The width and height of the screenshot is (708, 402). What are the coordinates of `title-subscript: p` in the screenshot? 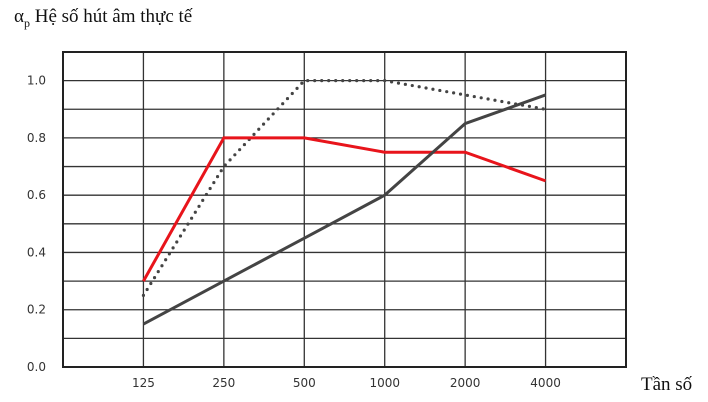 It's located at (26, 22).